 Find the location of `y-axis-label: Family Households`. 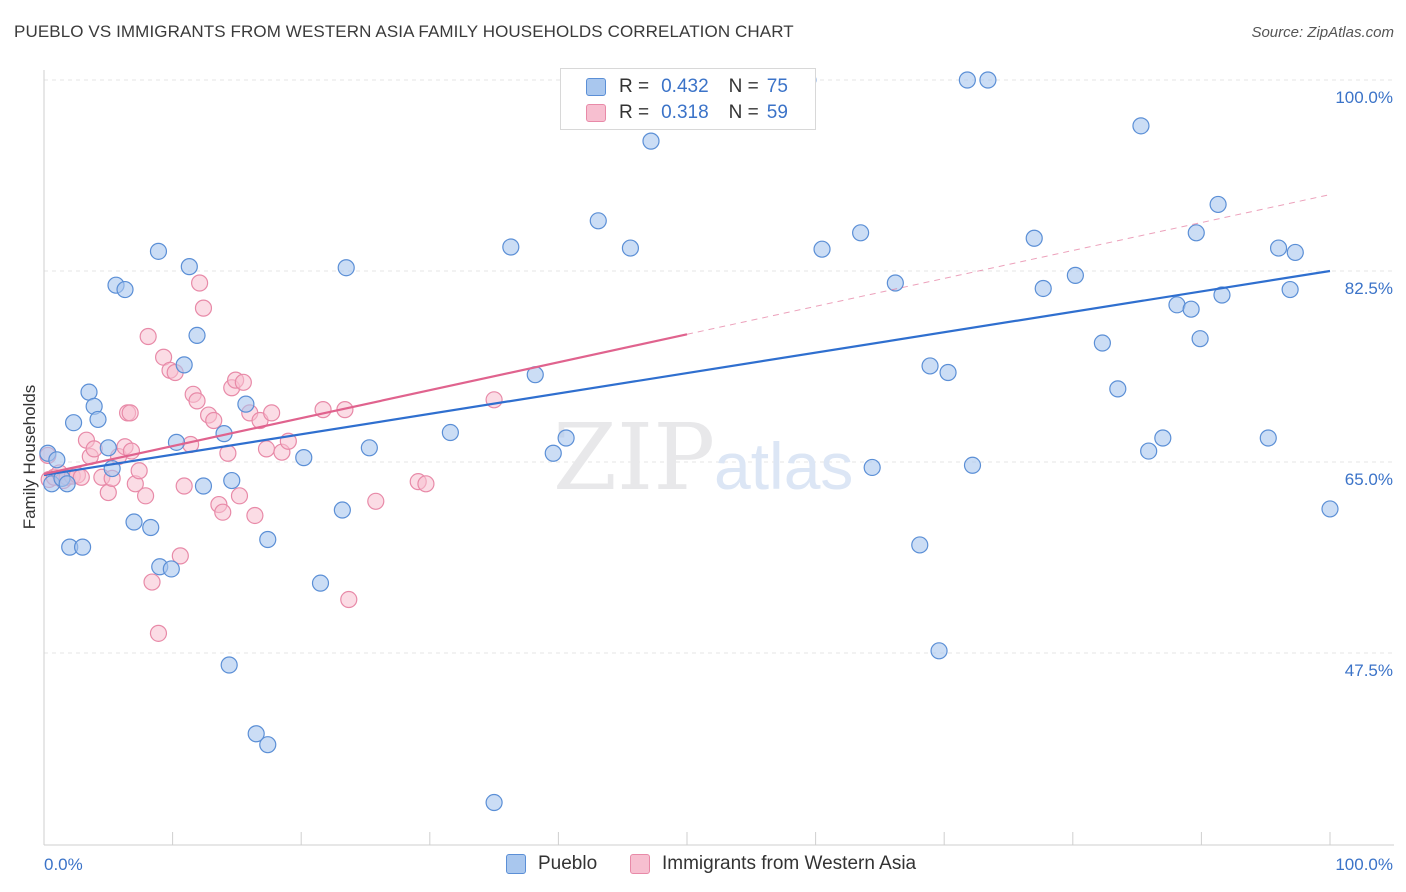

y-axis-label: Family Households is located at coordinates (29, 457).